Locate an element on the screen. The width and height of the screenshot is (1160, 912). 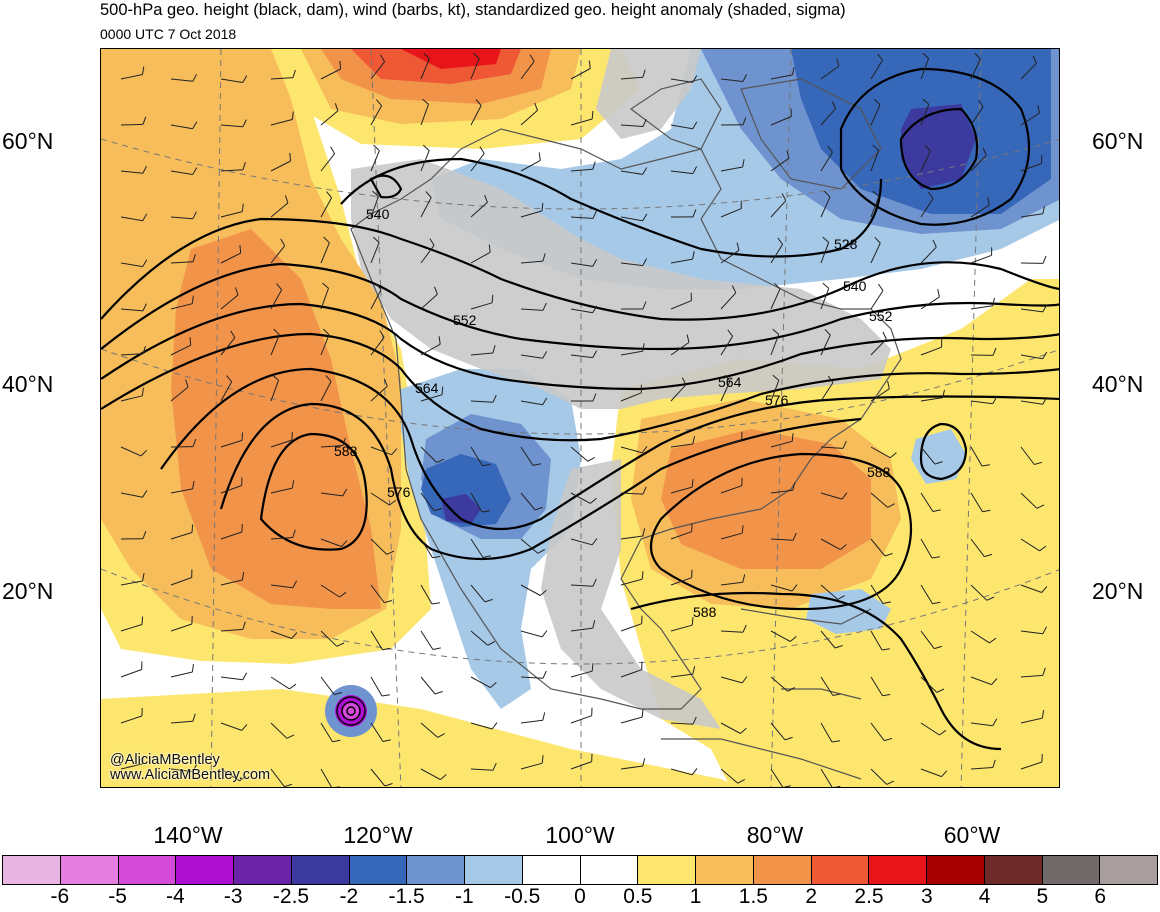
colorbar-label: 2.5 is located at coordinates (869, 896).